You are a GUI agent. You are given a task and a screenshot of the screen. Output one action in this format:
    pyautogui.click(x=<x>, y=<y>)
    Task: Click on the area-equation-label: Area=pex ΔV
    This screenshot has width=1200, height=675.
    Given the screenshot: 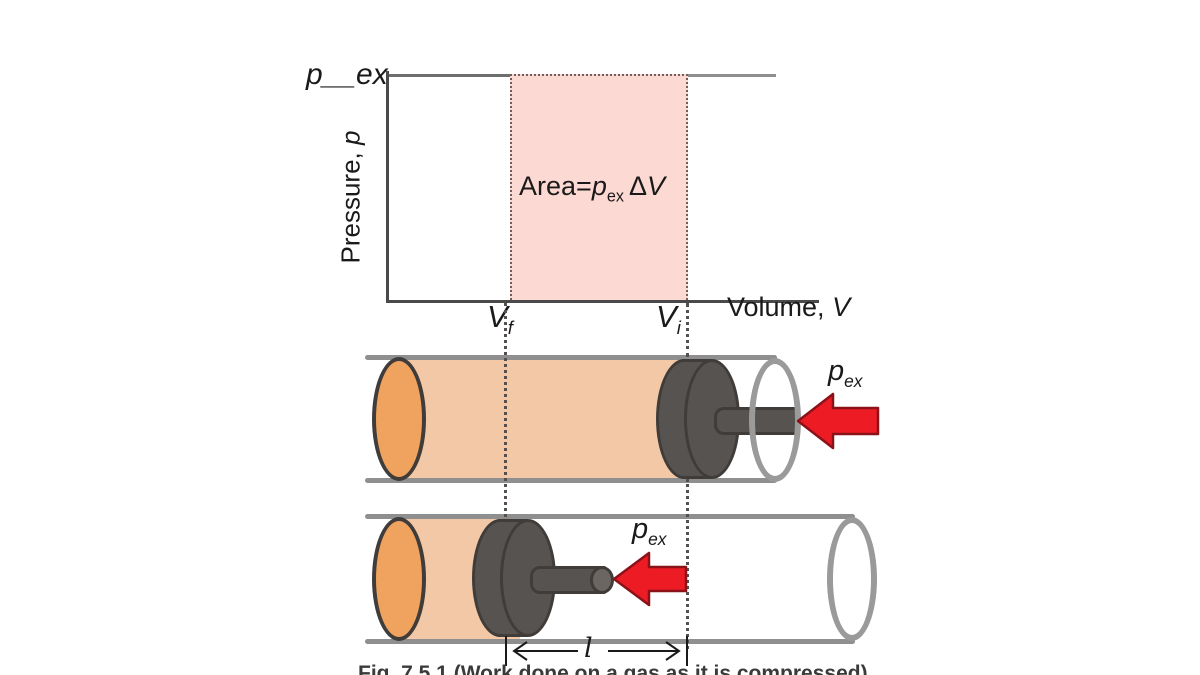 What is the action you would take?
    pyautogui.click(x=592, y=188)
    